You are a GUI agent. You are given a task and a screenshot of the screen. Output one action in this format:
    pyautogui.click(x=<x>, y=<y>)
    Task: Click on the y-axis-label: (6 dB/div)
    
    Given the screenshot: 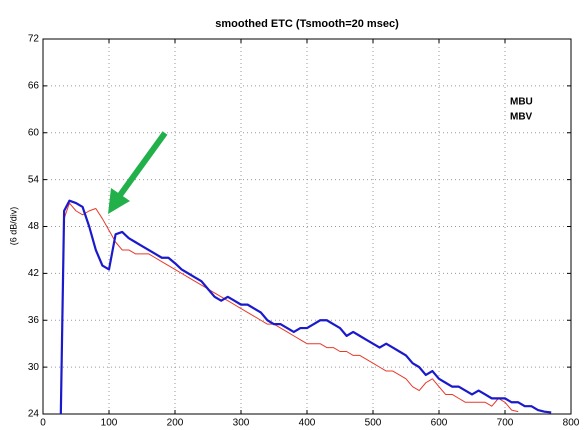 What is the action you would take?
    pyautogui.click(x=13, y=226)
    